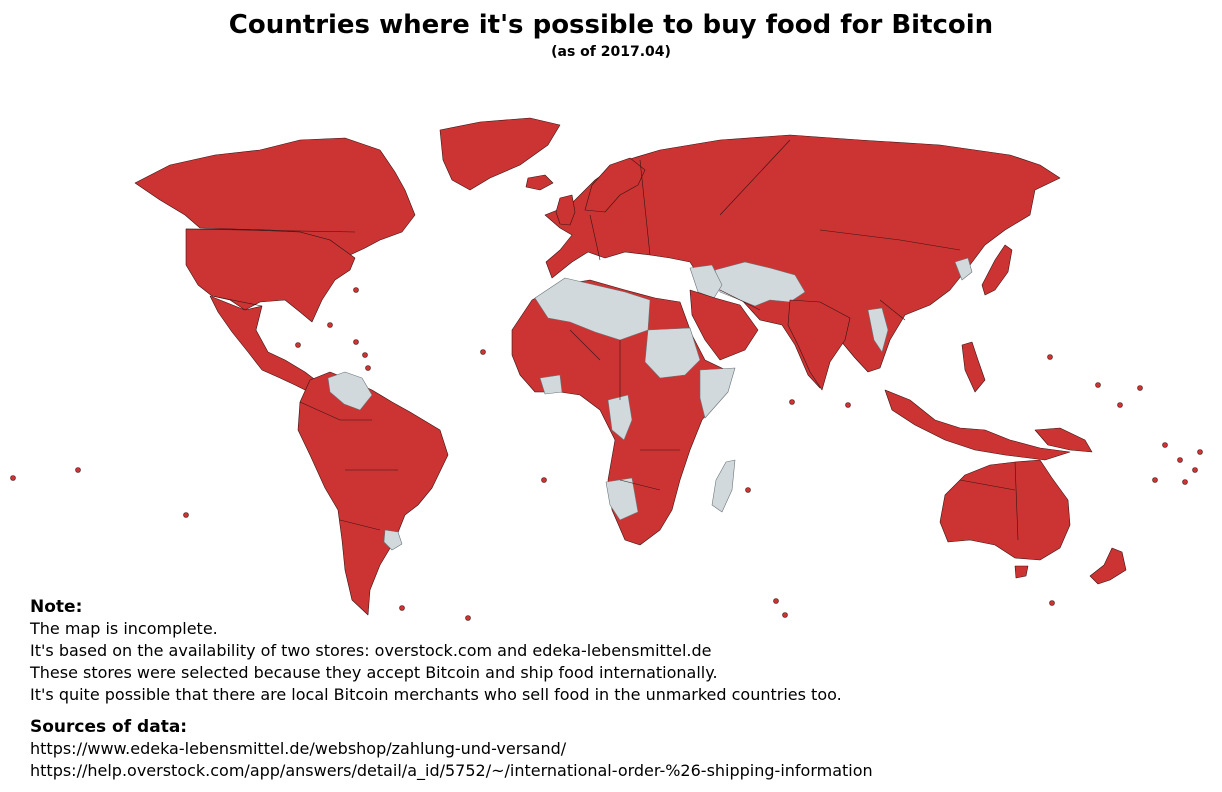  Describe the element at coordinates (1108, 566) in the screenshot. I see `new-zealand-region` at that location.